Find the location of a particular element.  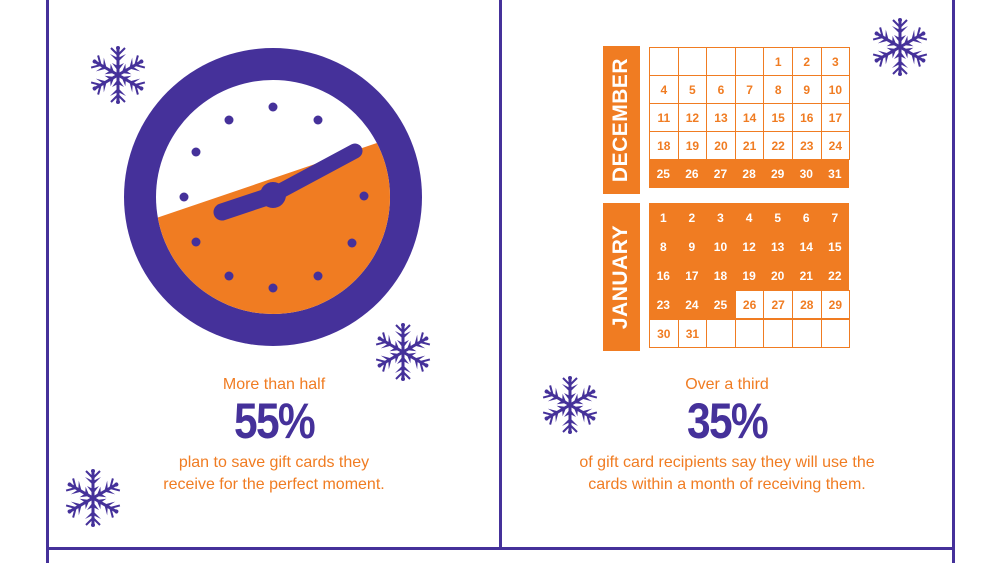

left-stat-value: 55% is located at coordinates (275, 421).